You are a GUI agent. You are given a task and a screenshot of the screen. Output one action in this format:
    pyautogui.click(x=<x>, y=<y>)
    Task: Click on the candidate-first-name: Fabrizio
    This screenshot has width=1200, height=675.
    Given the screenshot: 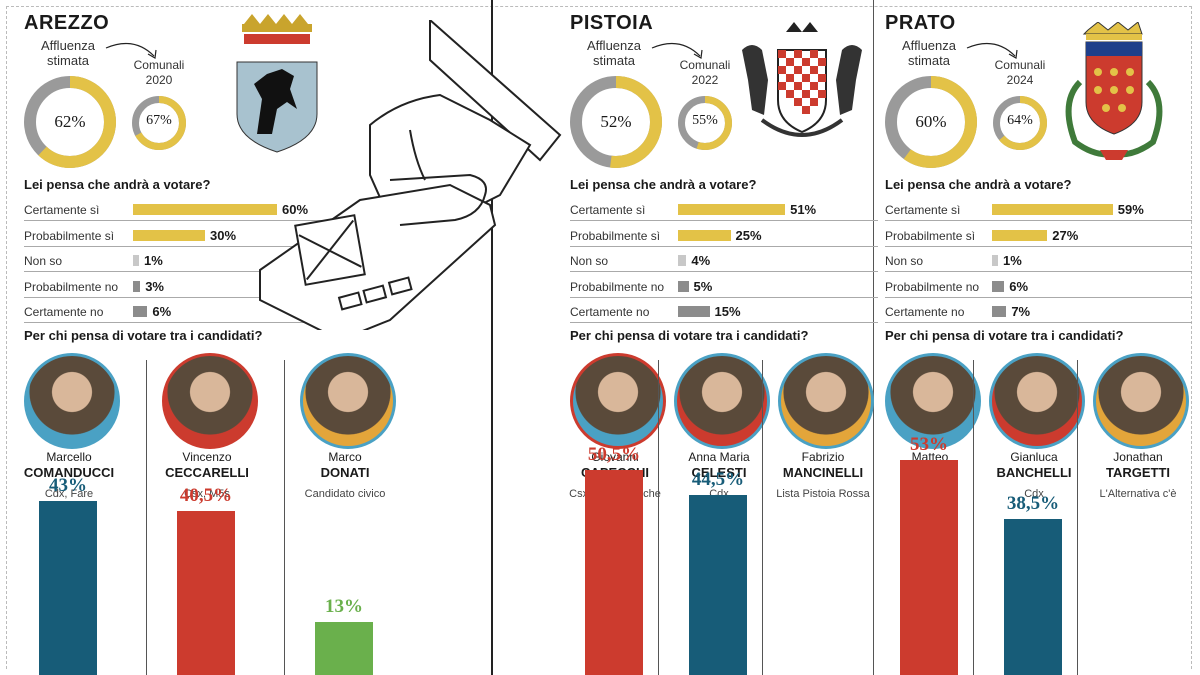 What is the action you would take?
    pyautogui.click(x=823, y=457)
    